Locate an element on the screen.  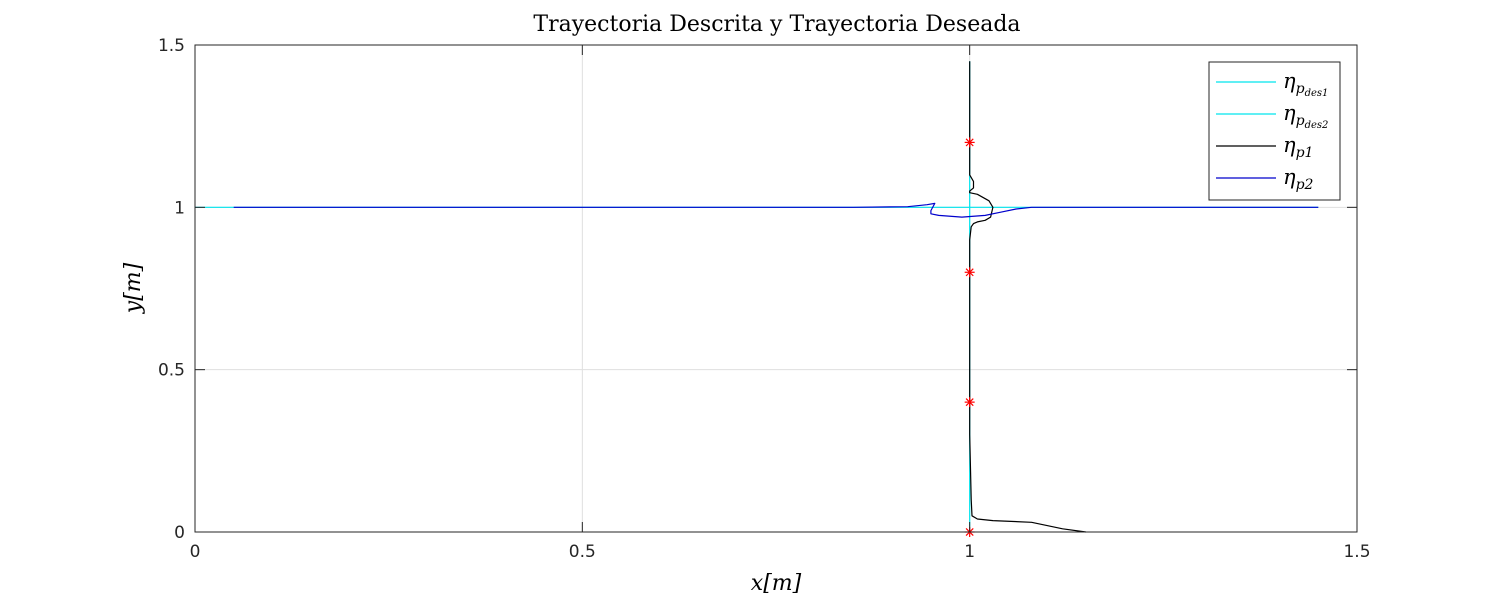
y-tick-label: 0 is located at coordinates (179, 533).